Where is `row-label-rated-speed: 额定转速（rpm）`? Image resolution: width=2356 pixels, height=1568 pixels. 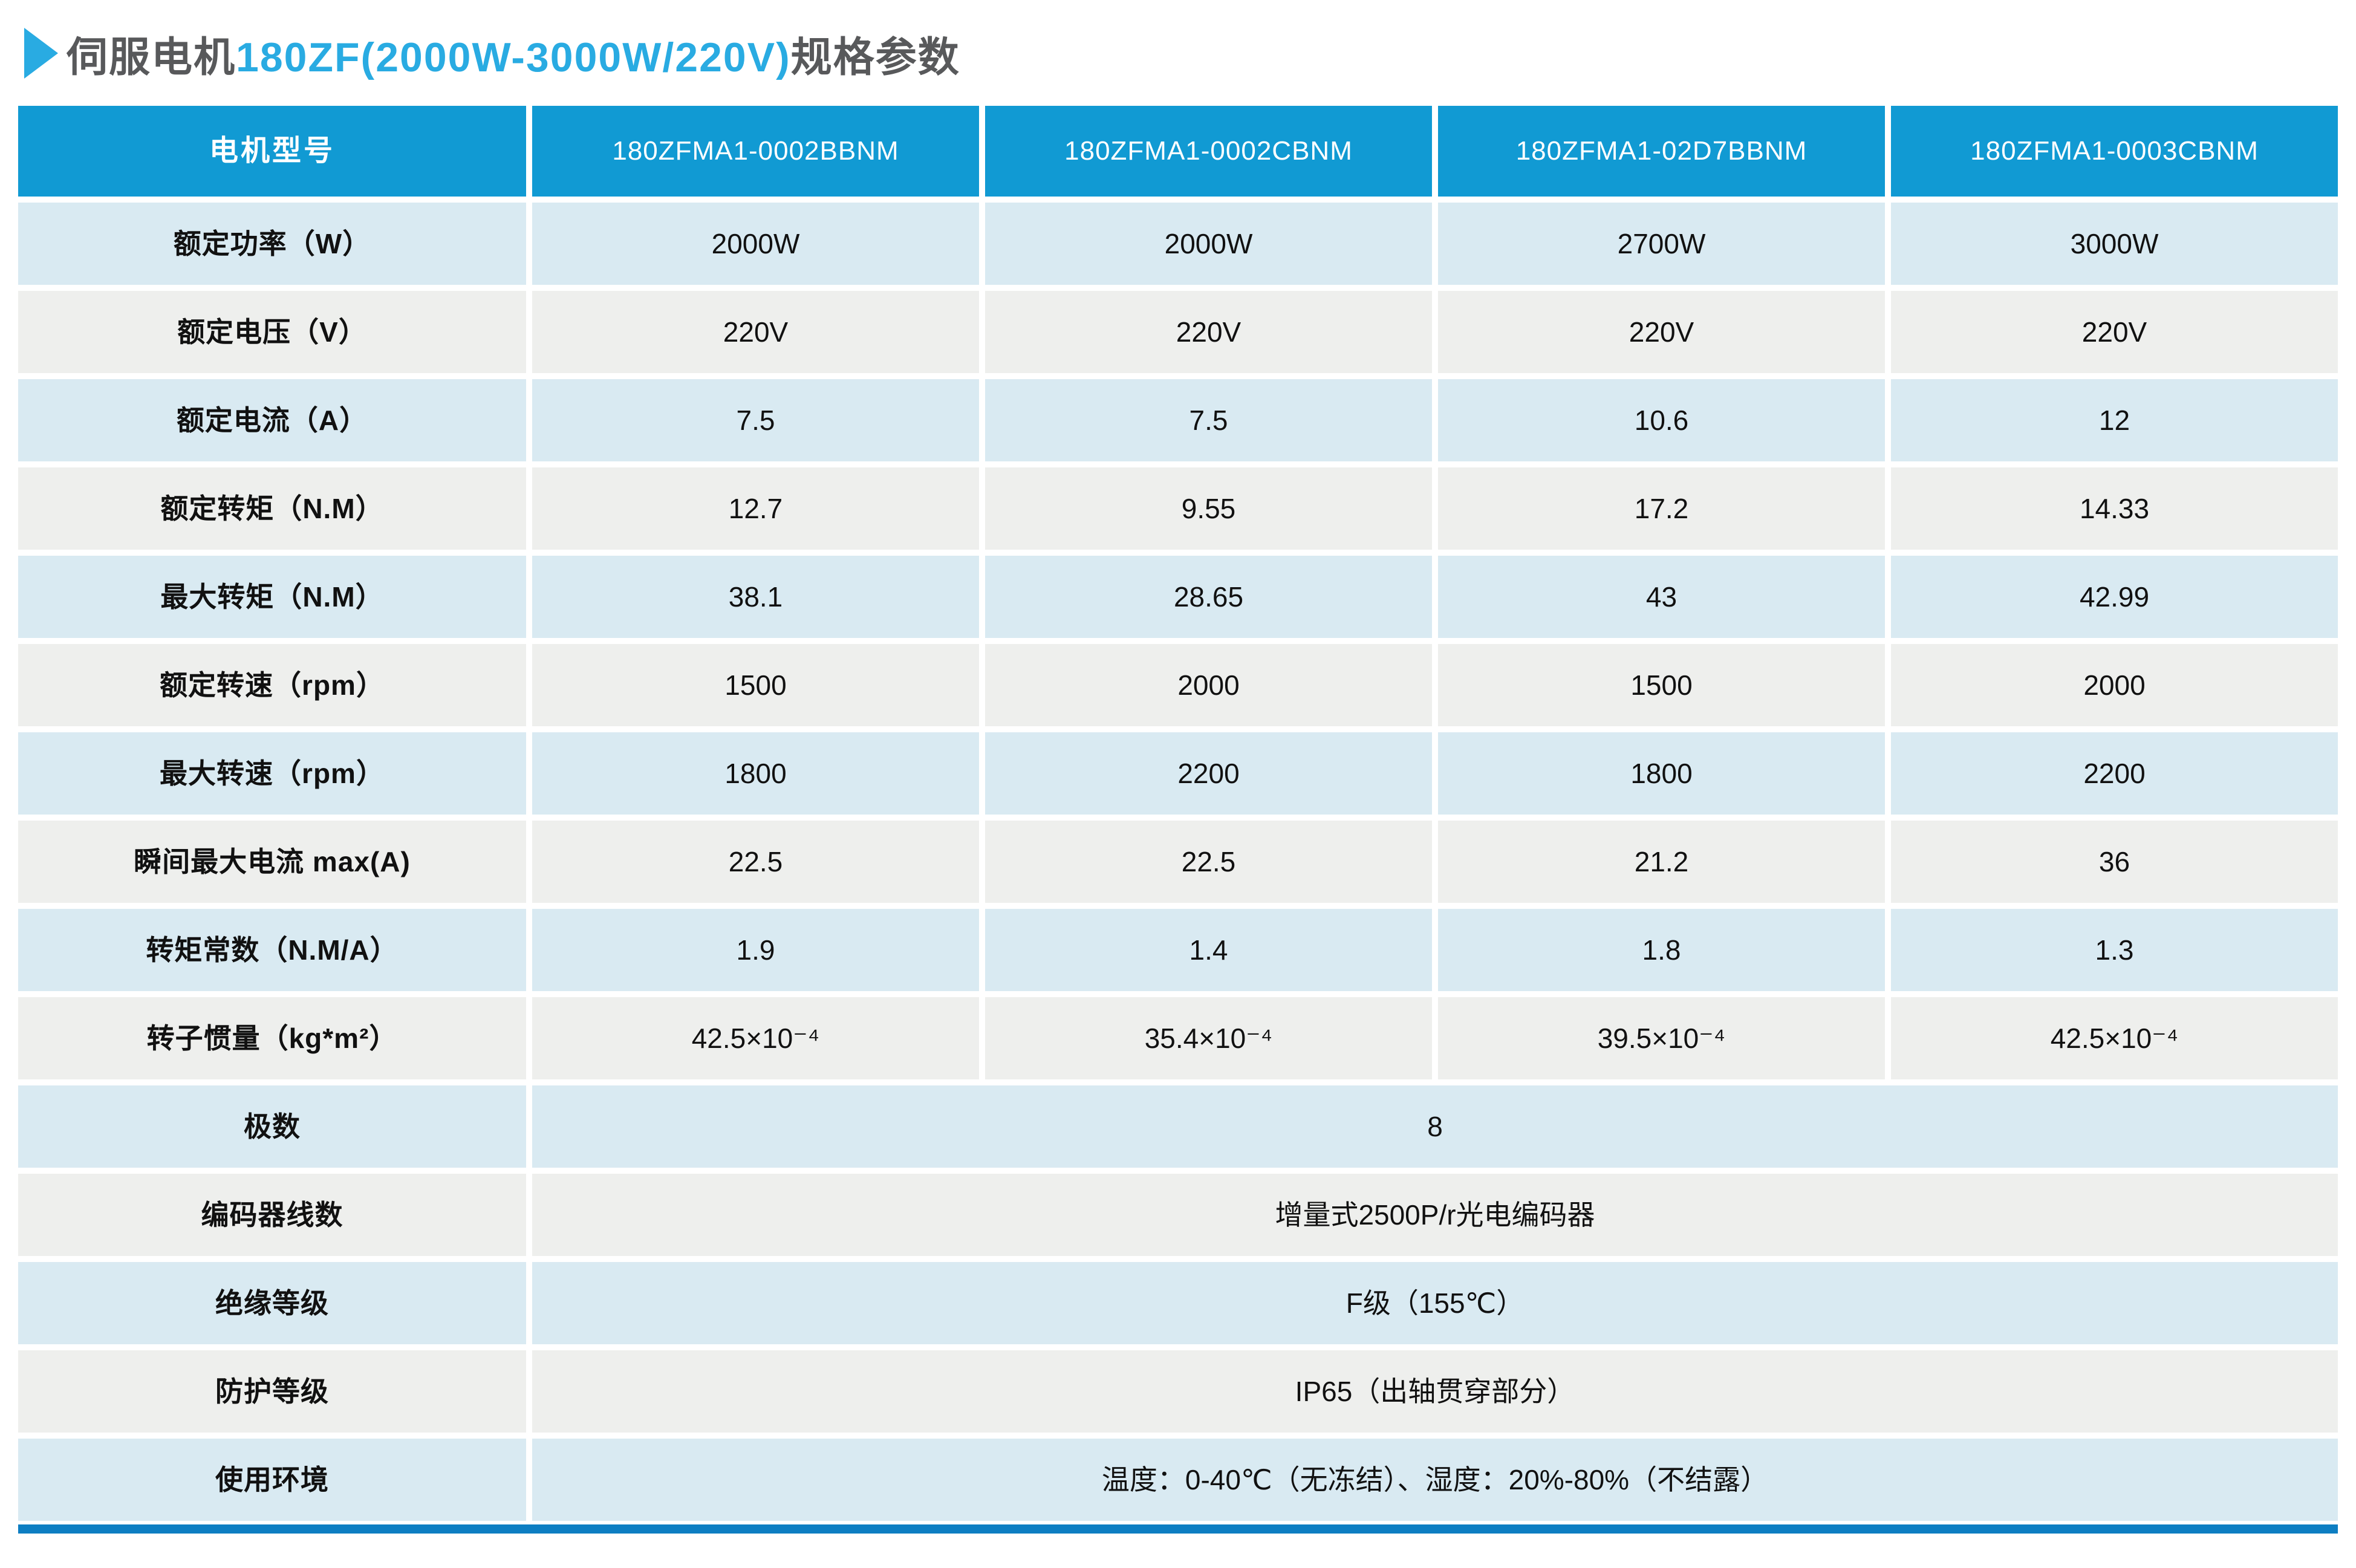
row-label-rated-speed: 额定转速（rpm） is located at coordinates (272, 685).